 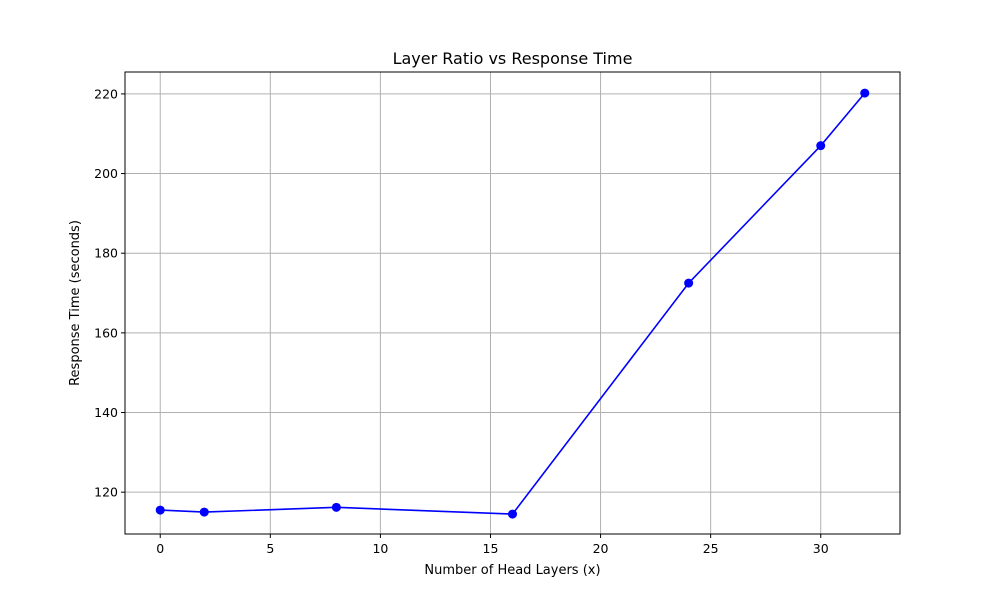 What do you see at coordinates (513, 58) in the screenshot?
I see `chart-title: Layer Ratio vs Response Time` at bounding box center [513, 58].